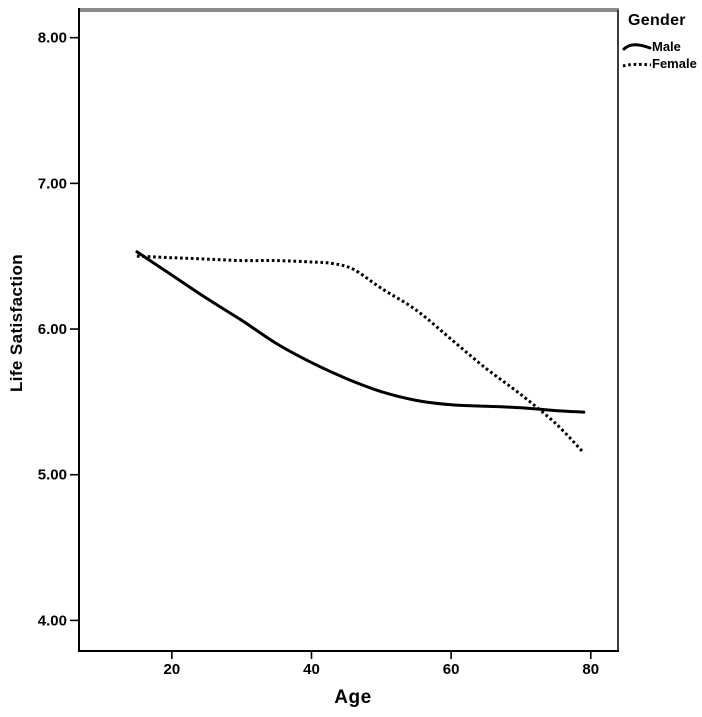 The width and height of the screenshot is (702, 717). I want to click on legend-item-male: Male, so click(662, 46).